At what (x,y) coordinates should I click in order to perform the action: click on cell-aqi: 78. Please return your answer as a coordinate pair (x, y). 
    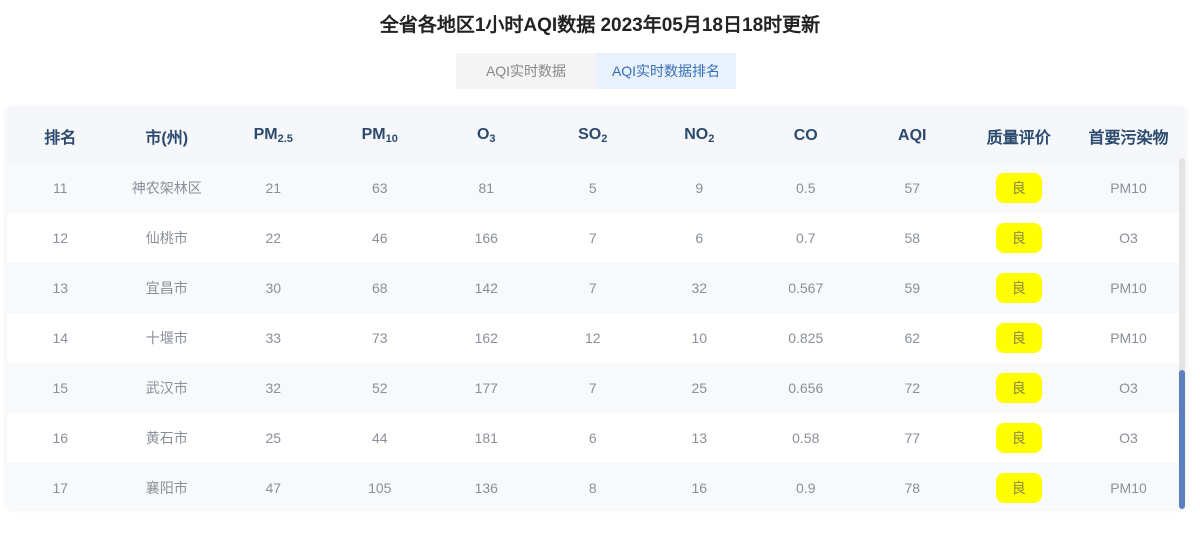
    Looking at the image, I should click on (912, 488).